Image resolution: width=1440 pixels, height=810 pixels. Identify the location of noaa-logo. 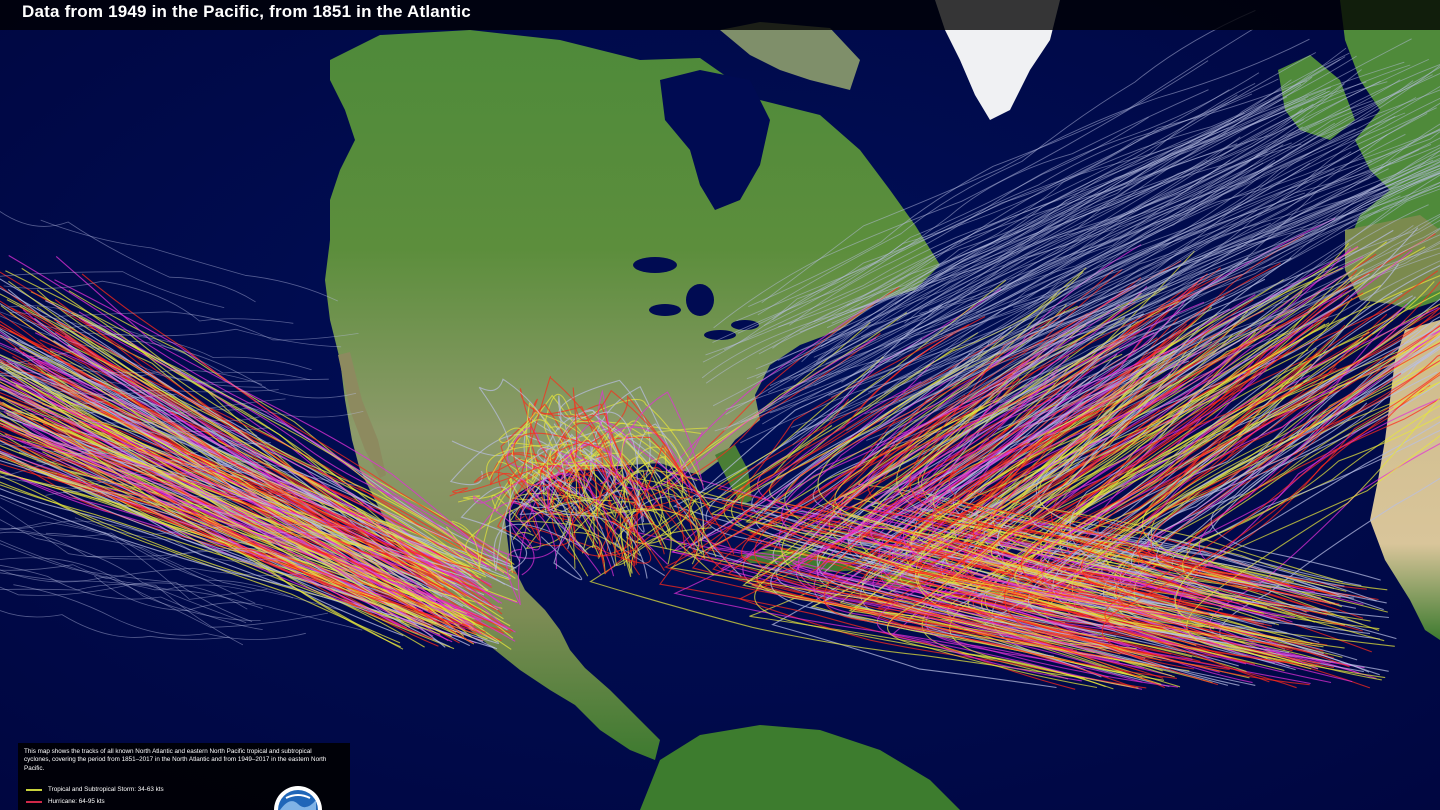
(298, 798).